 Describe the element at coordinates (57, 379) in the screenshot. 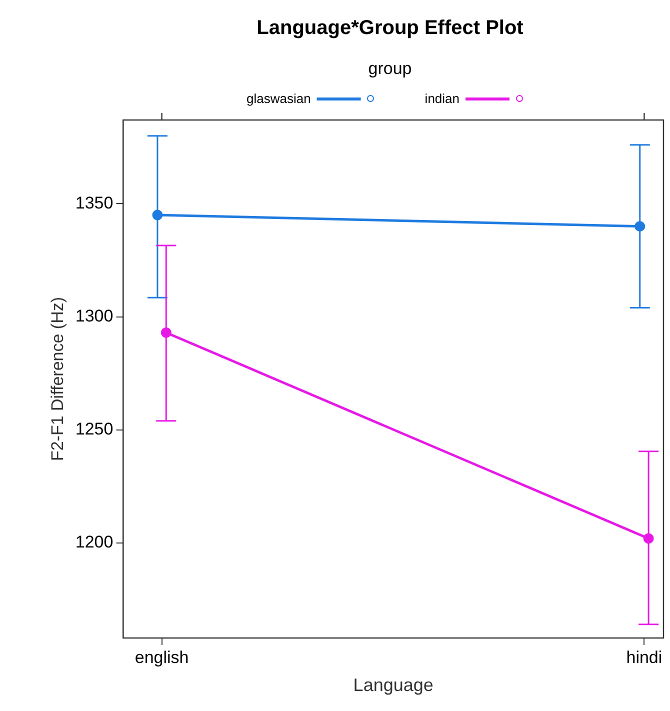

I see `y-axis-title: F2-F1 Difference (Hz)` at that location.